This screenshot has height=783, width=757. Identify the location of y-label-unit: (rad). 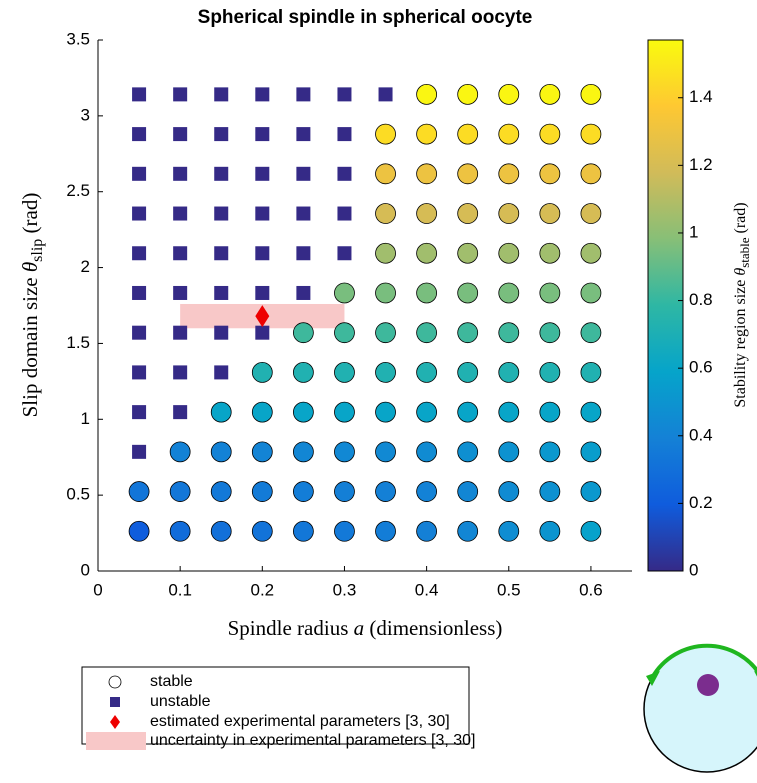
(30, 213).